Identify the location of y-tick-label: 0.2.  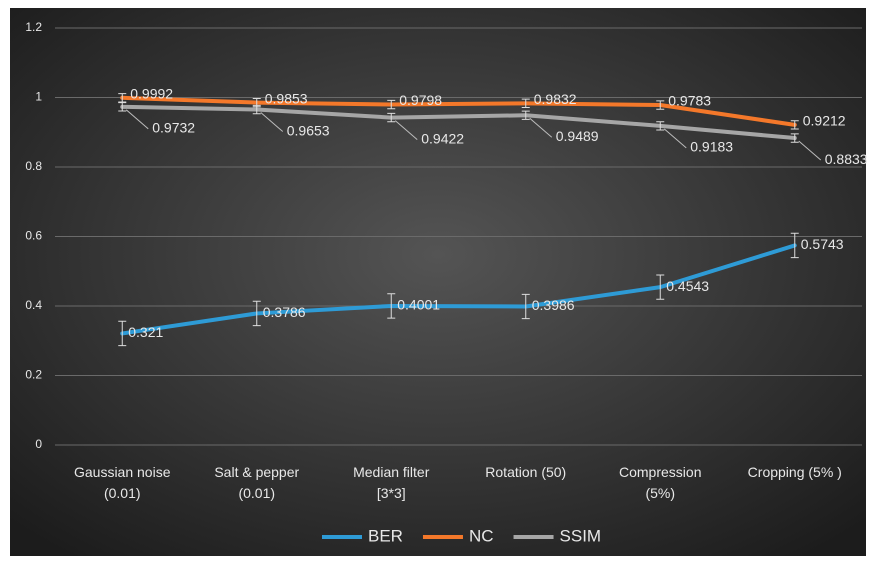
(33, 375).